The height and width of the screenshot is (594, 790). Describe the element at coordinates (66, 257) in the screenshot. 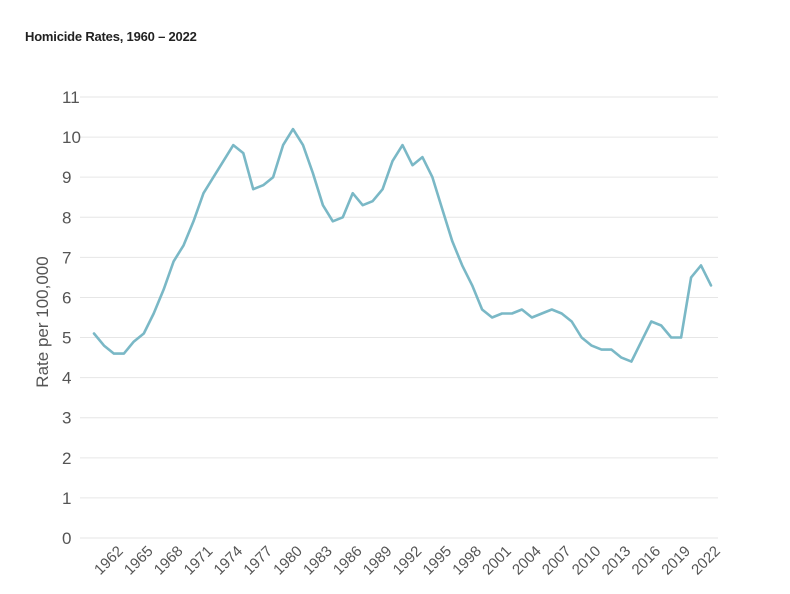

I see `y-tick-label: 7` at that location.